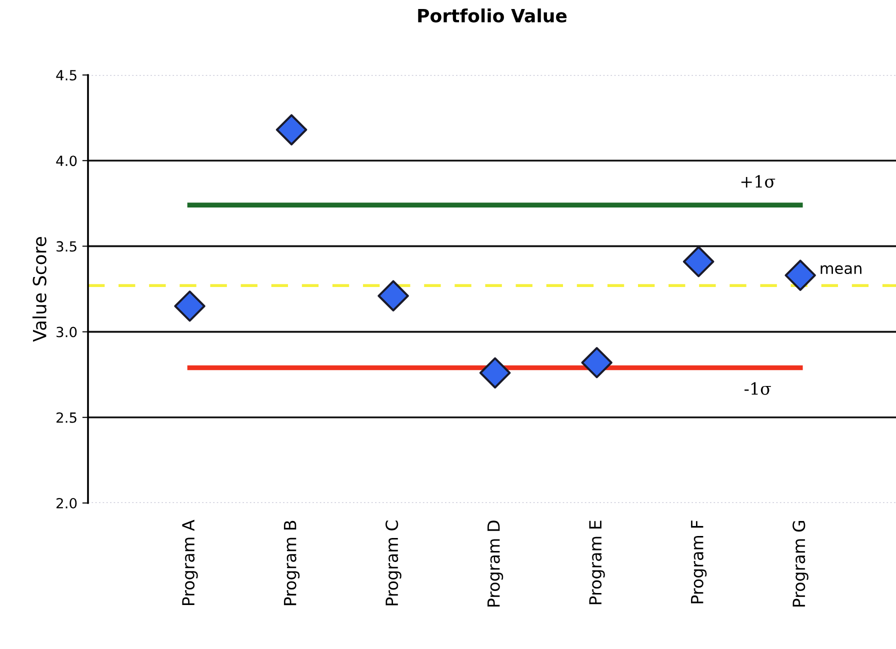 The width and height of the screenshot is (896, 649). What do you see at coordinates (597, 562) in the screenshot?
I see `x-tick-label: Program E` at bounding box center [597, 562].